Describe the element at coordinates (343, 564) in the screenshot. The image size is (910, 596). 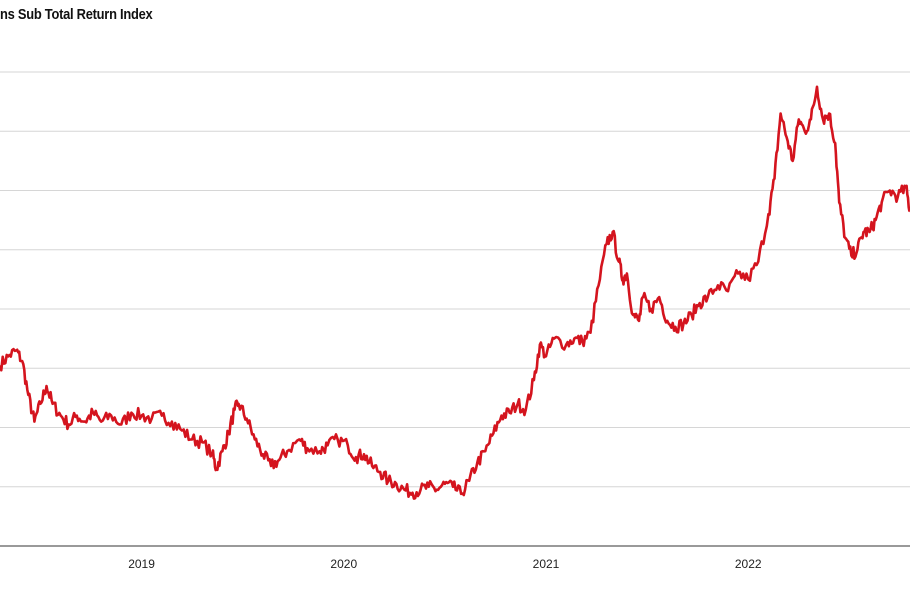
I see `x-tick-label: 2020` at that location.